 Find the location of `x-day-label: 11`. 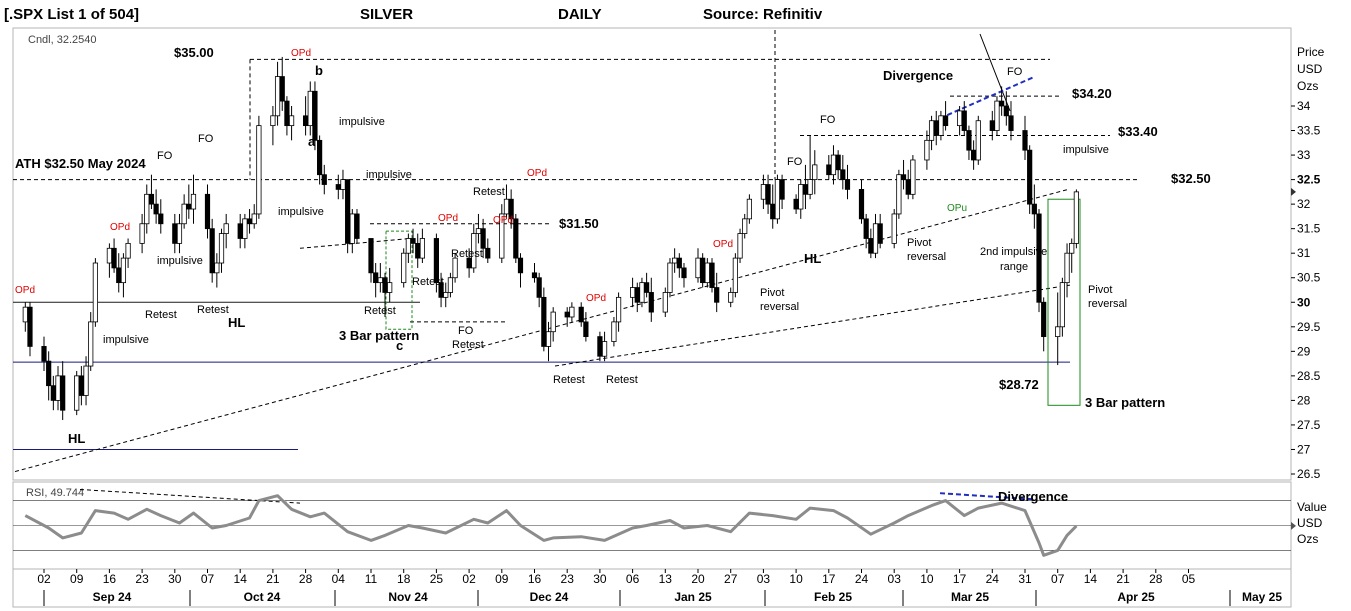

x-day-label: 11 is located at coordinates (371, 579).